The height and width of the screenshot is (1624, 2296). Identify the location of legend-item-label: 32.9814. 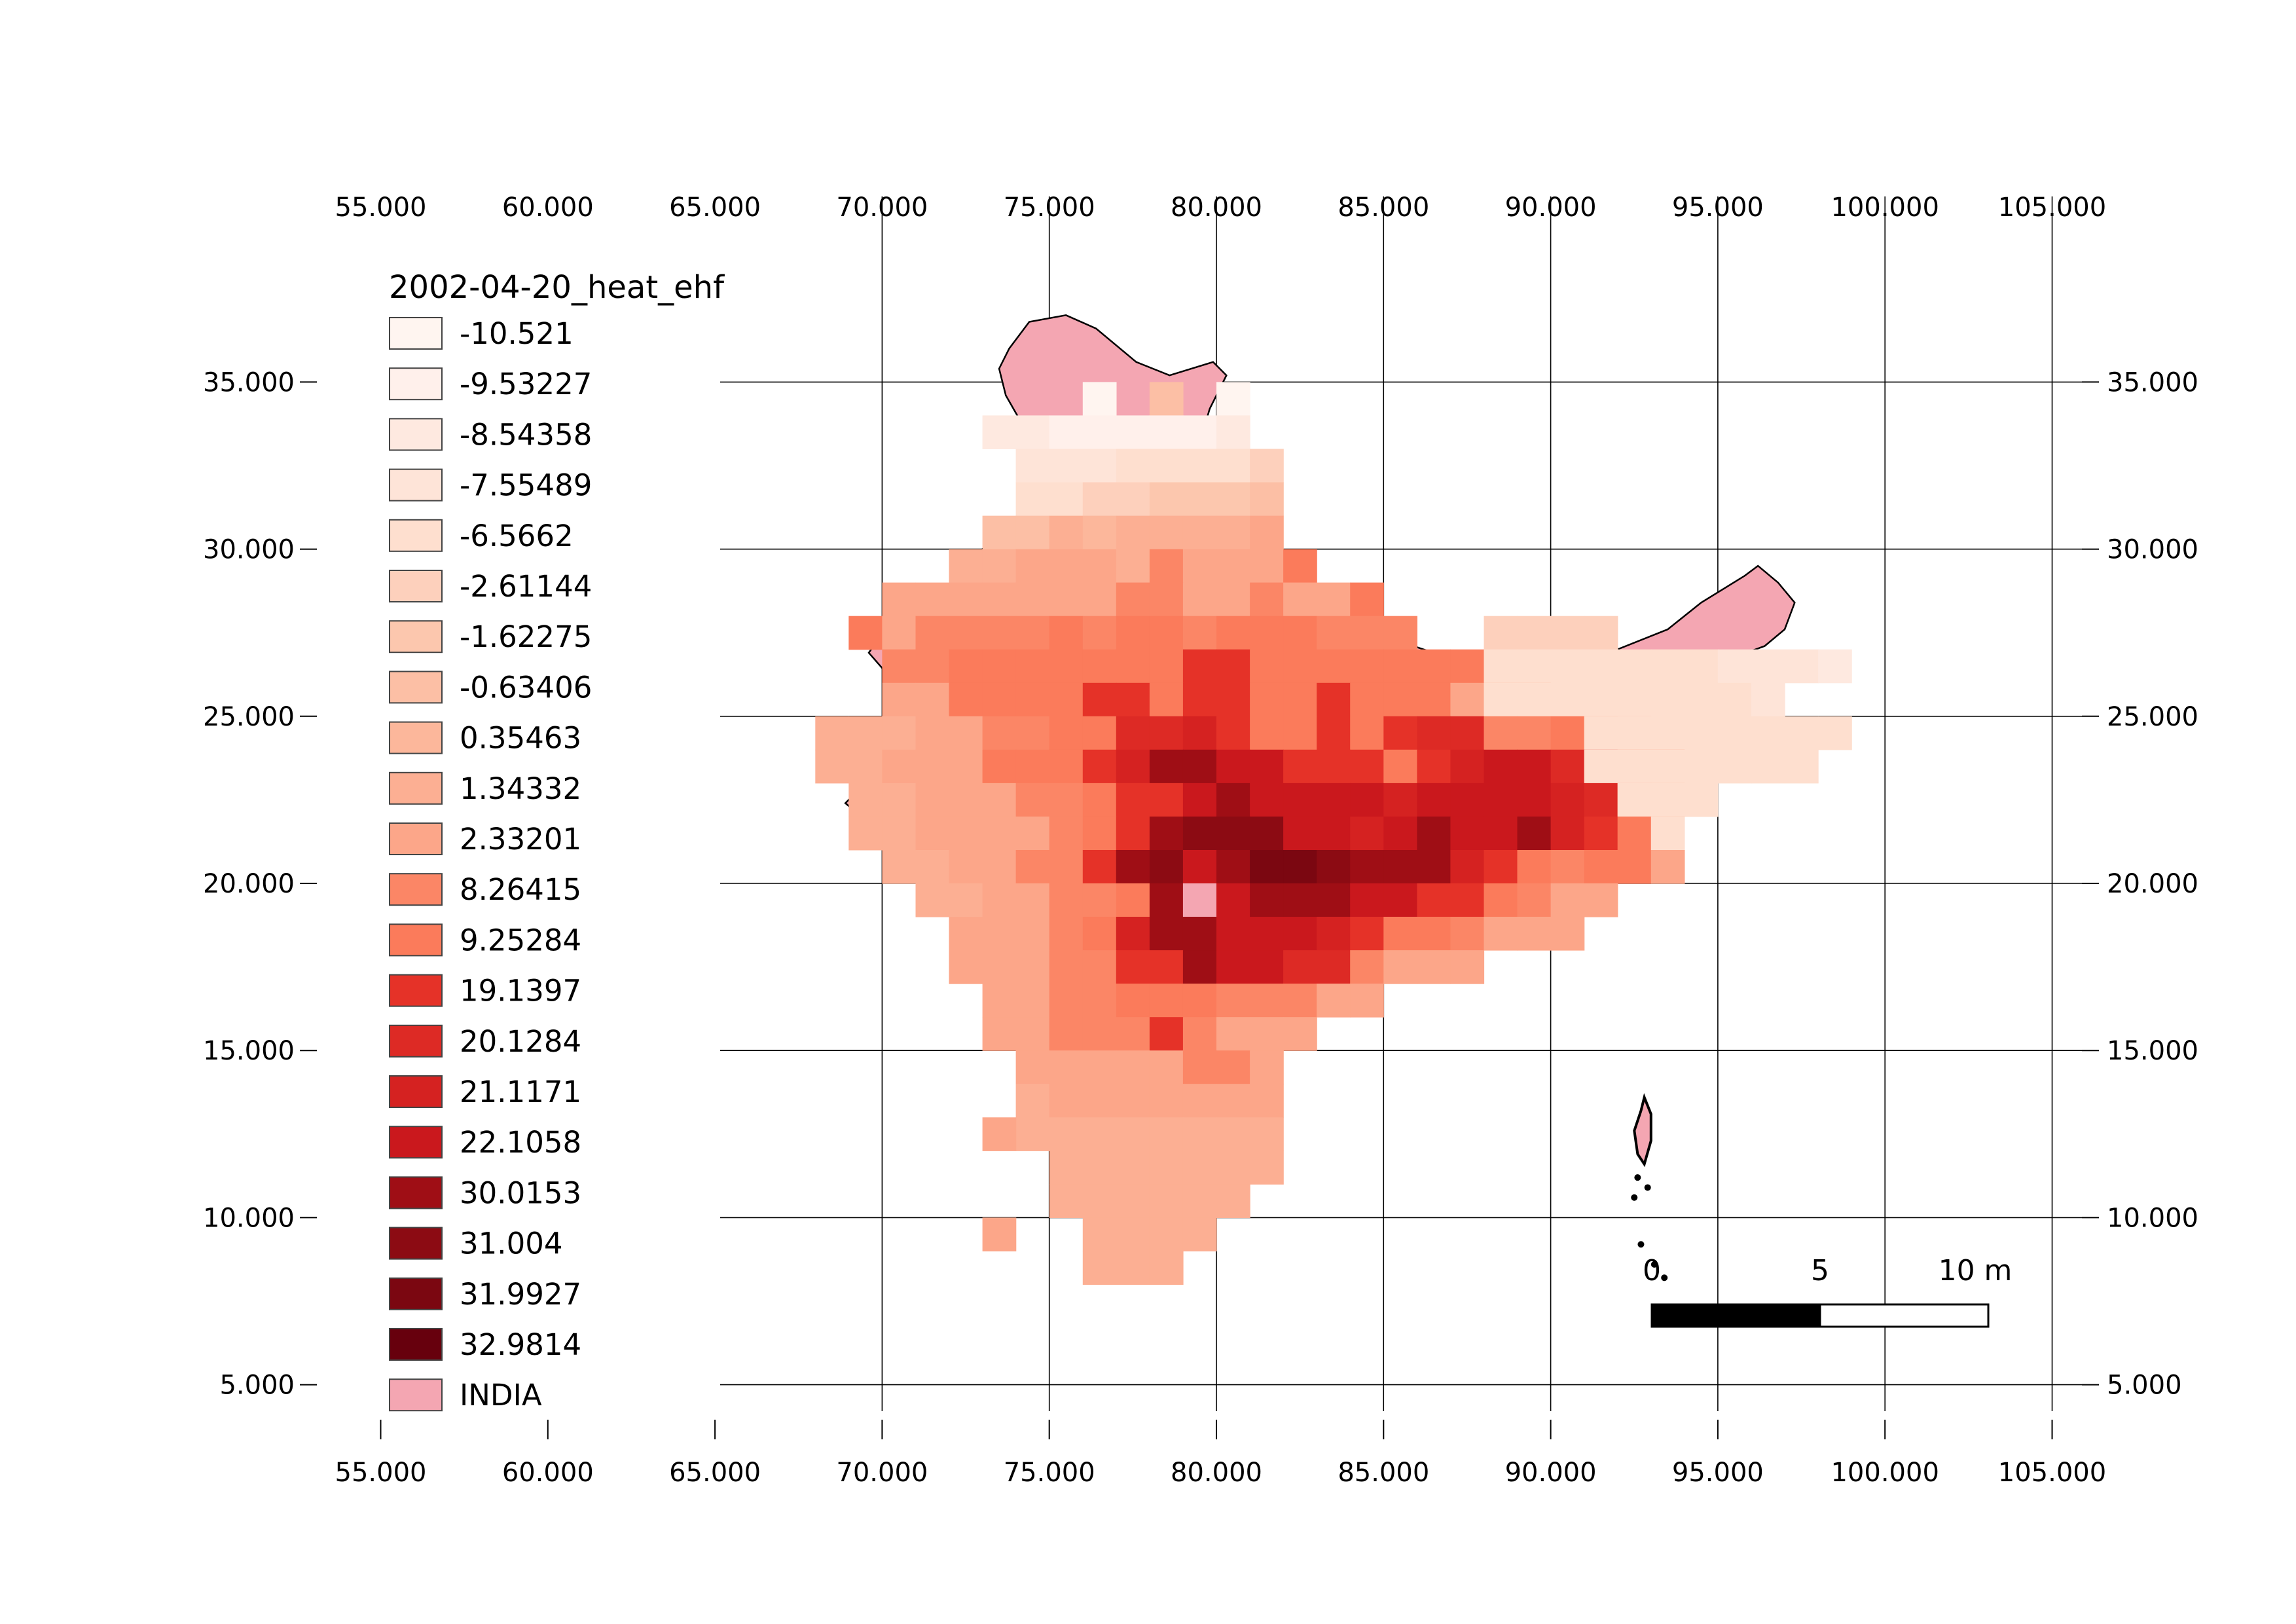
(520, 1344).